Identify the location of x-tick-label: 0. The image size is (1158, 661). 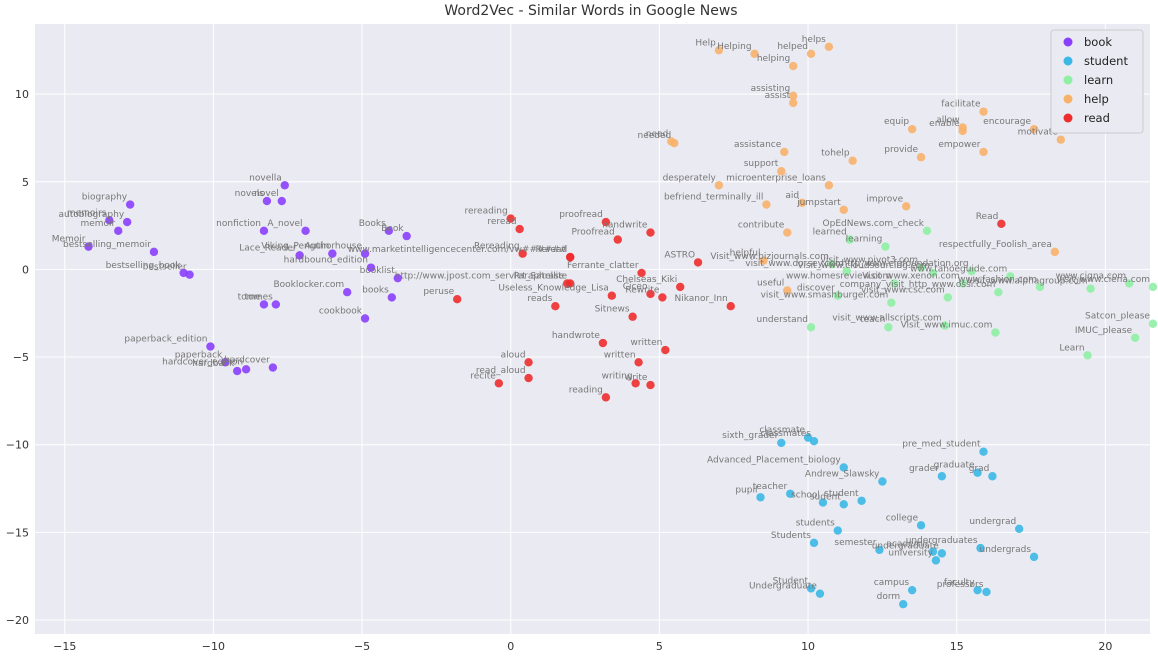
(510, 646).